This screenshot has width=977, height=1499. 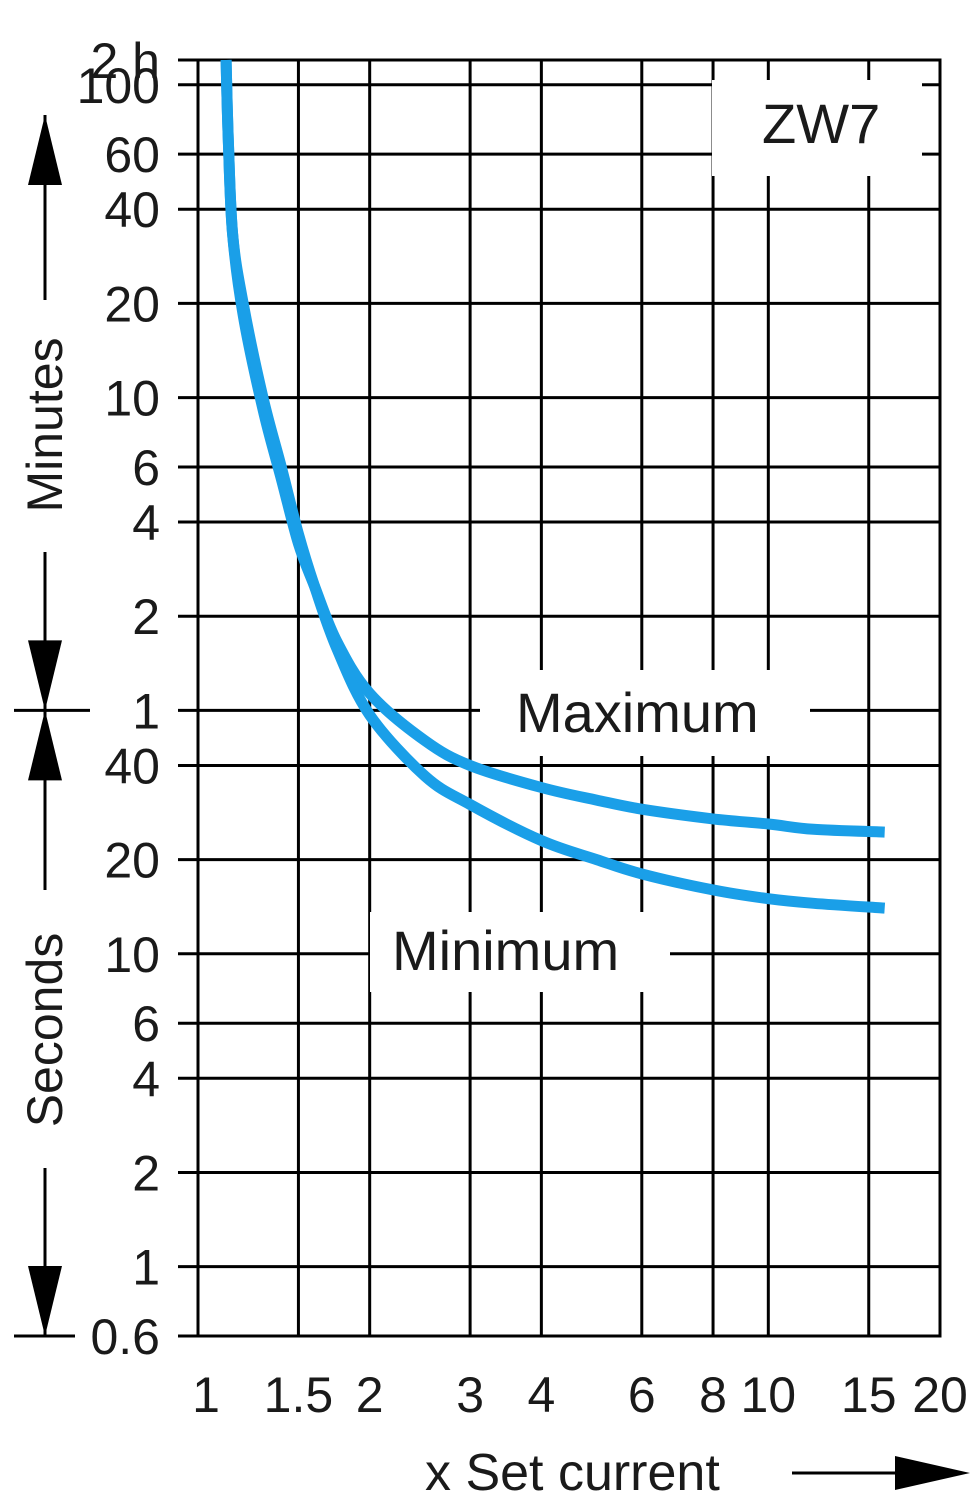 What do you see at coordinates (146, 711) in the screenshot?
I see `y-tick-60: 1` at bounding box center [146, 711].